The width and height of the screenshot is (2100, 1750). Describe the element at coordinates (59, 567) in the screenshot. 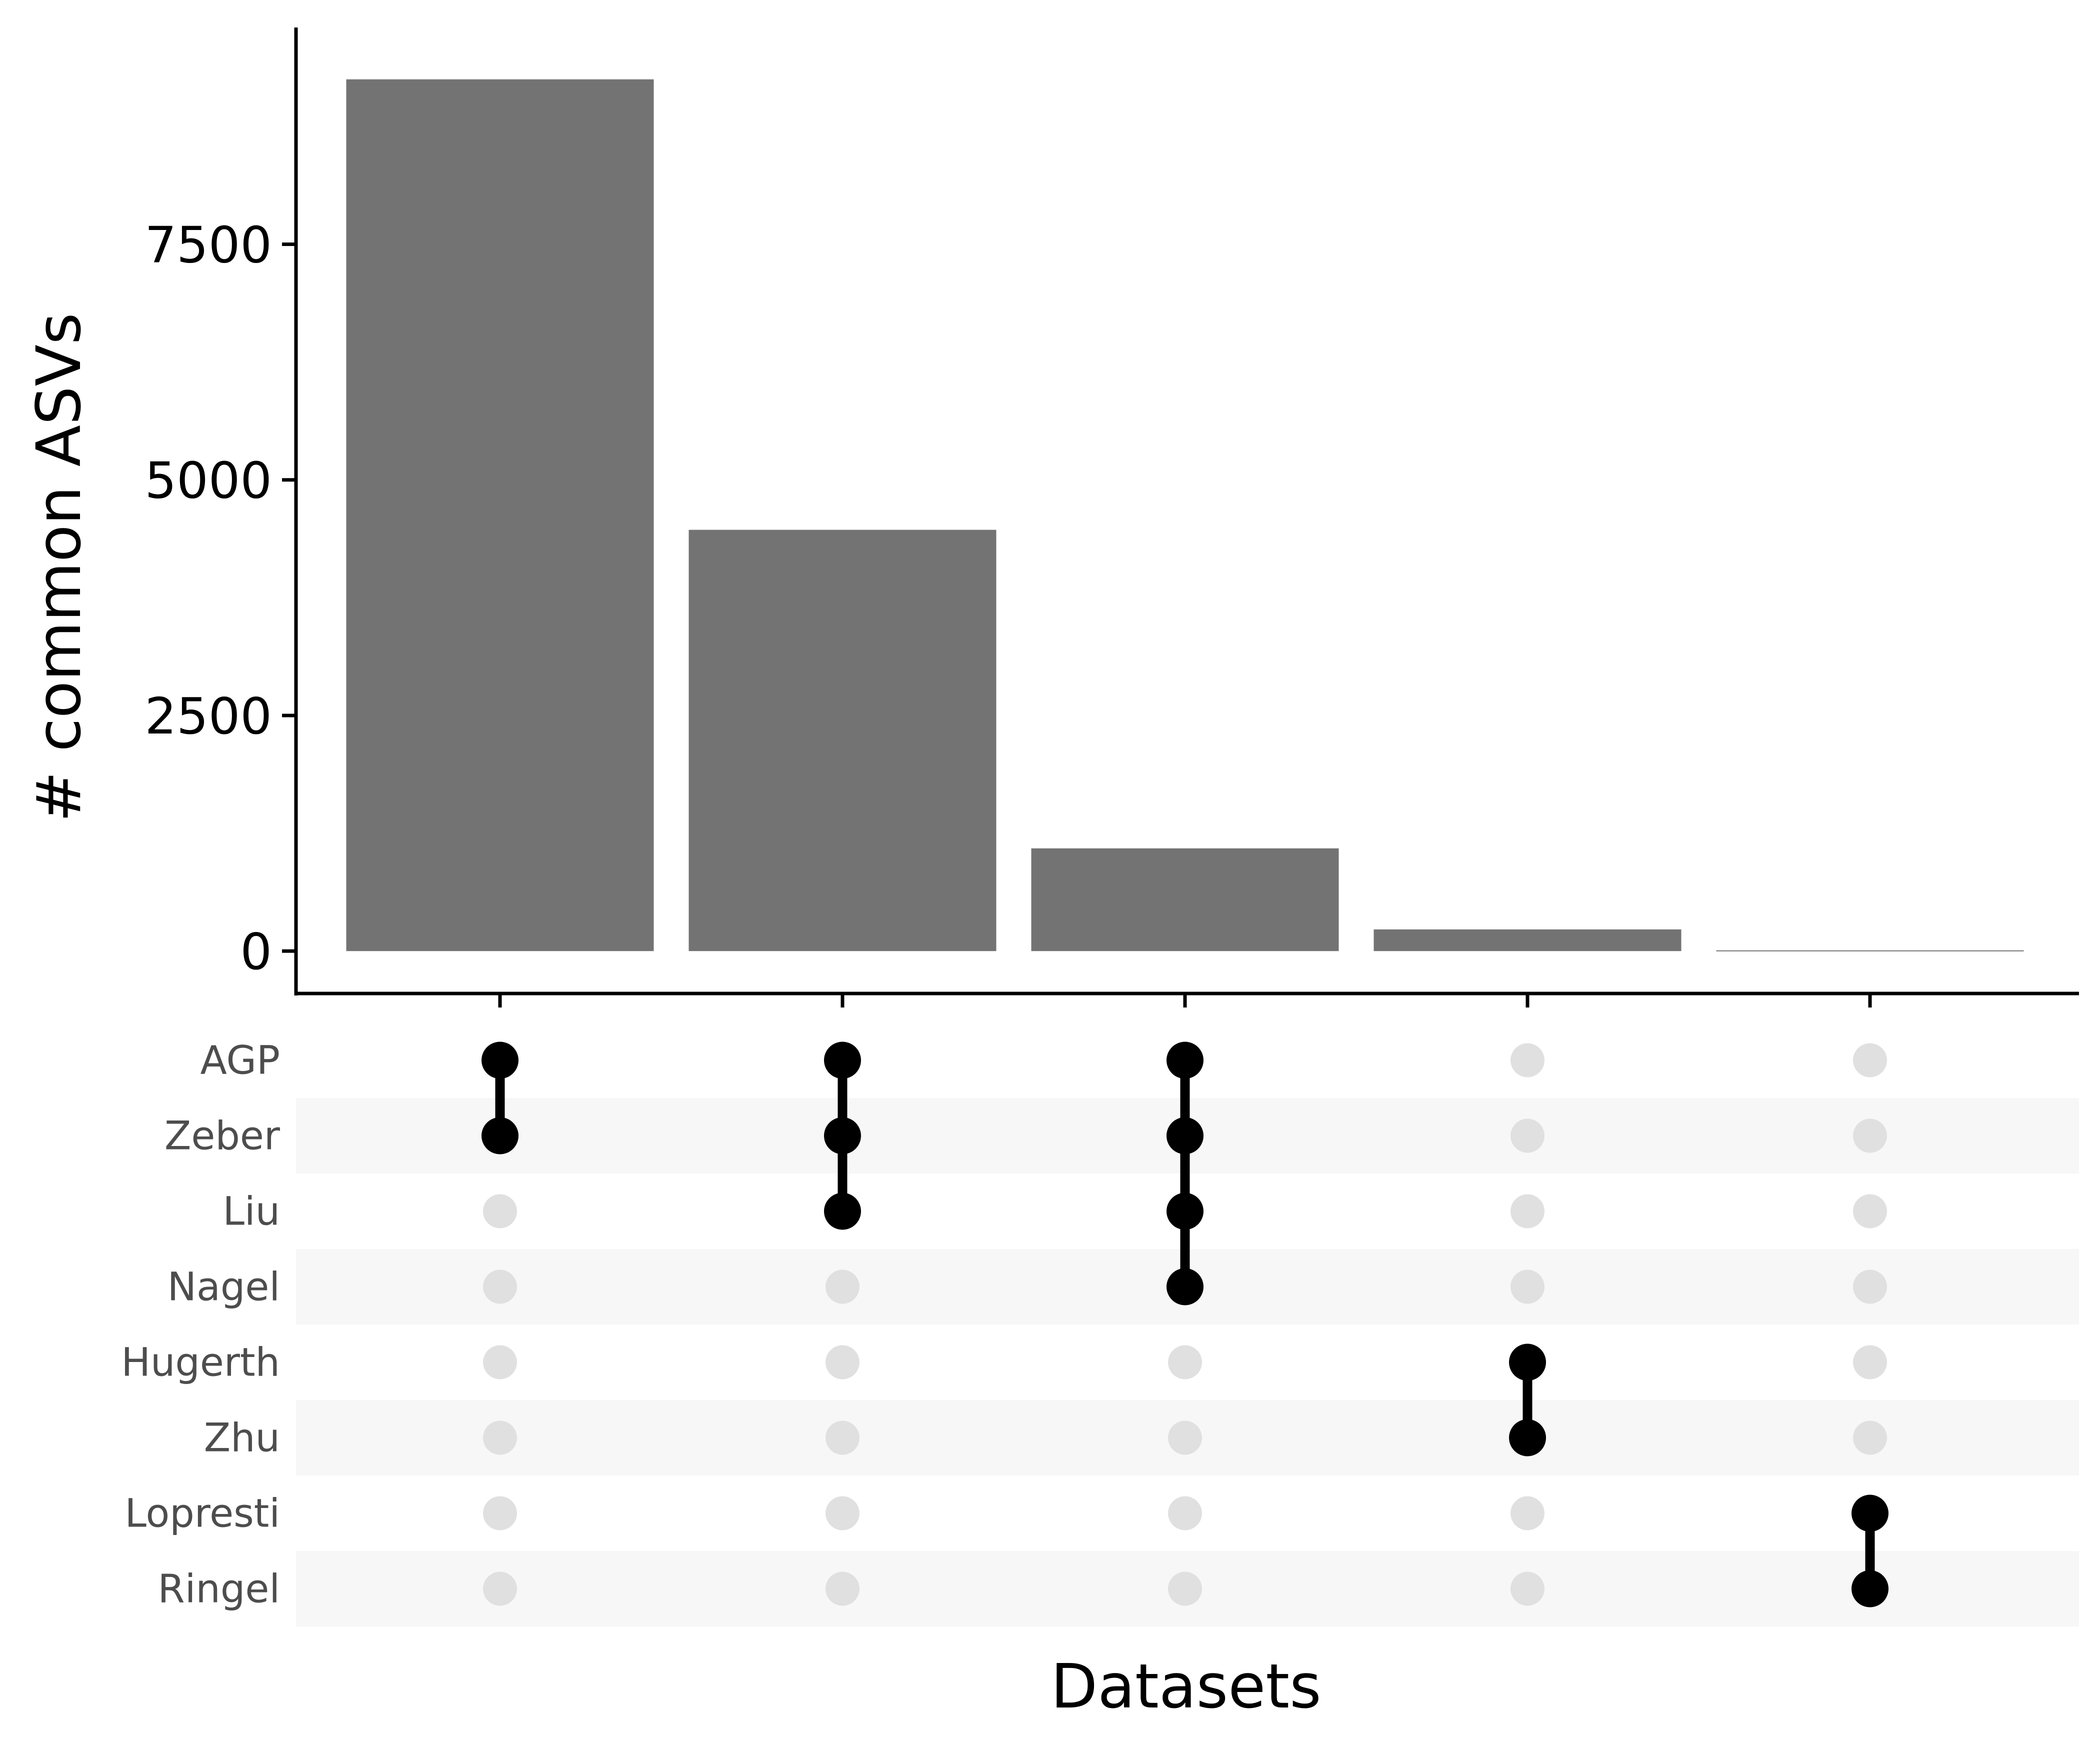

I see `y-axis-title: # common ASVs` at that location.